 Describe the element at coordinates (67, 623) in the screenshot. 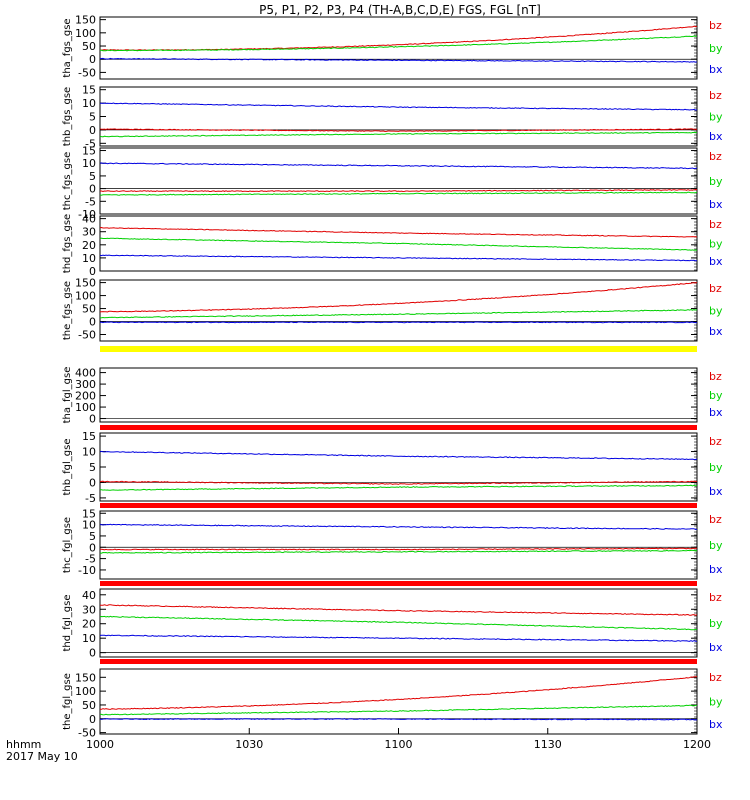

I see `y-axis-label: thd_fgl_gse` at that location.